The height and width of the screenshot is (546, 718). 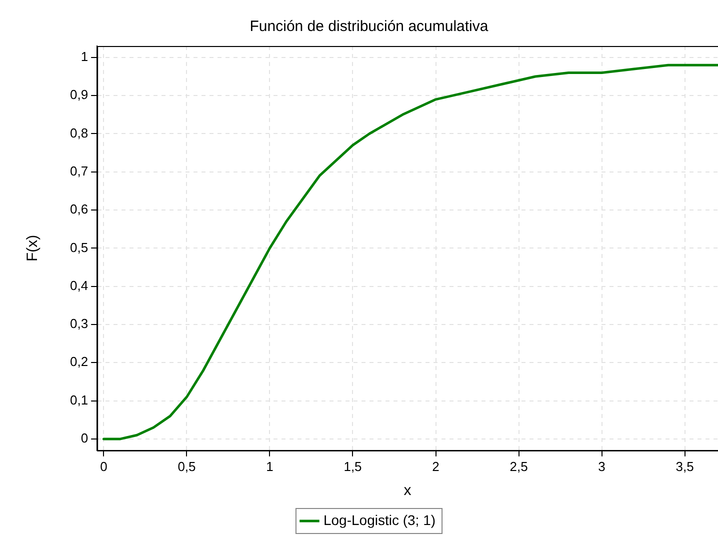 I want to click on x-tick-label: 2, so click(x=436, y=466).